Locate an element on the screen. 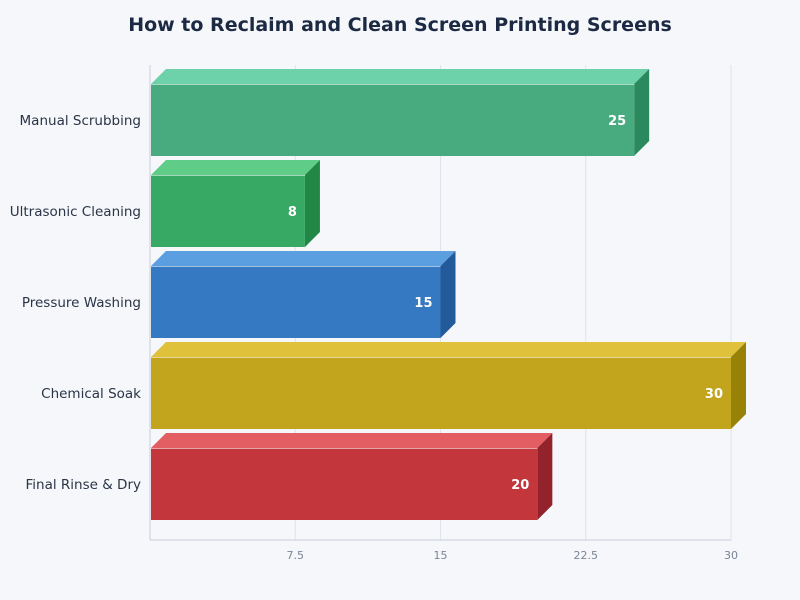  category-label: Manual Scrubbing is located at coordinates (80, 121).